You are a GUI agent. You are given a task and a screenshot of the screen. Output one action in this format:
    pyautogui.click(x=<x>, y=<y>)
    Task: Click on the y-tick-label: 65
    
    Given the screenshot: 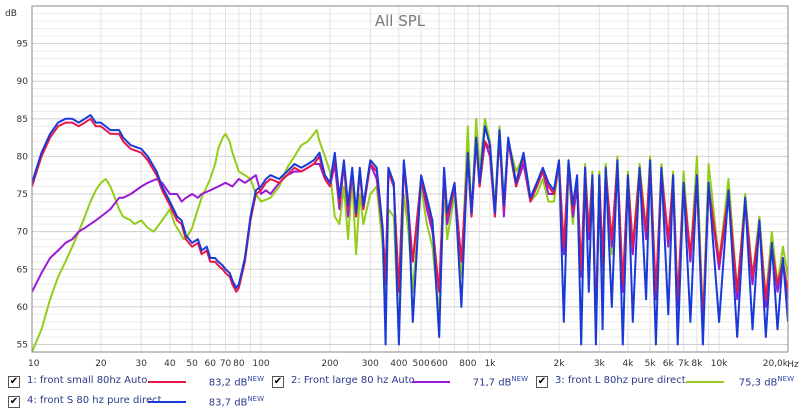 What is the action you would take?
    pyautogui.click(x=22, y=270)
    